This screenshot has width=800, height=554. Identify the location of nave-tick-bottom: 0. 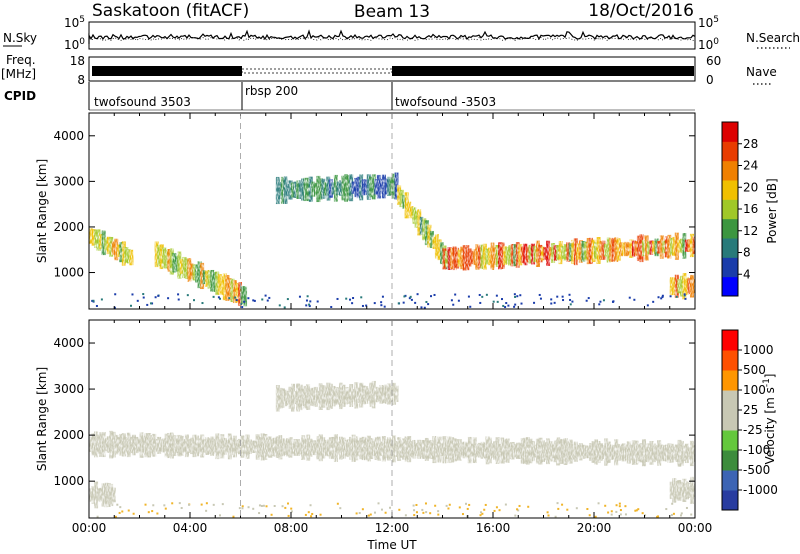
(710, 80).